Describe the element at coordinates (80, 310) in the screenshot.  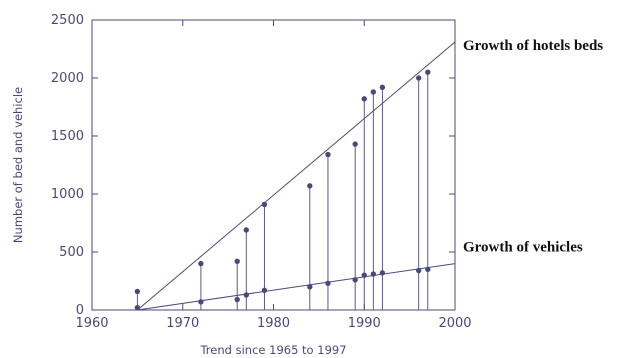
I see `y-tick-label: 0` at that location.